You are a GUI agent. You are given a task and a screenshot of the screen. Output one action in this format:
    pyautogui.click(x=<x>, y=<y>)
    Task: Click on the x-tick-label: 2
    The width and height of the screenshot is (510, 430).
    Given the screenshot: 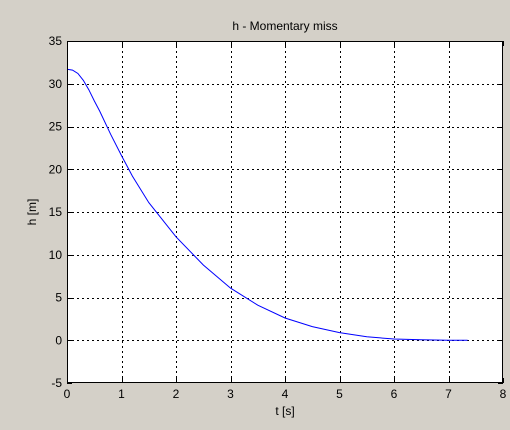 What is the action you would take?
    pyautogui.click(x=176, y=394)
    